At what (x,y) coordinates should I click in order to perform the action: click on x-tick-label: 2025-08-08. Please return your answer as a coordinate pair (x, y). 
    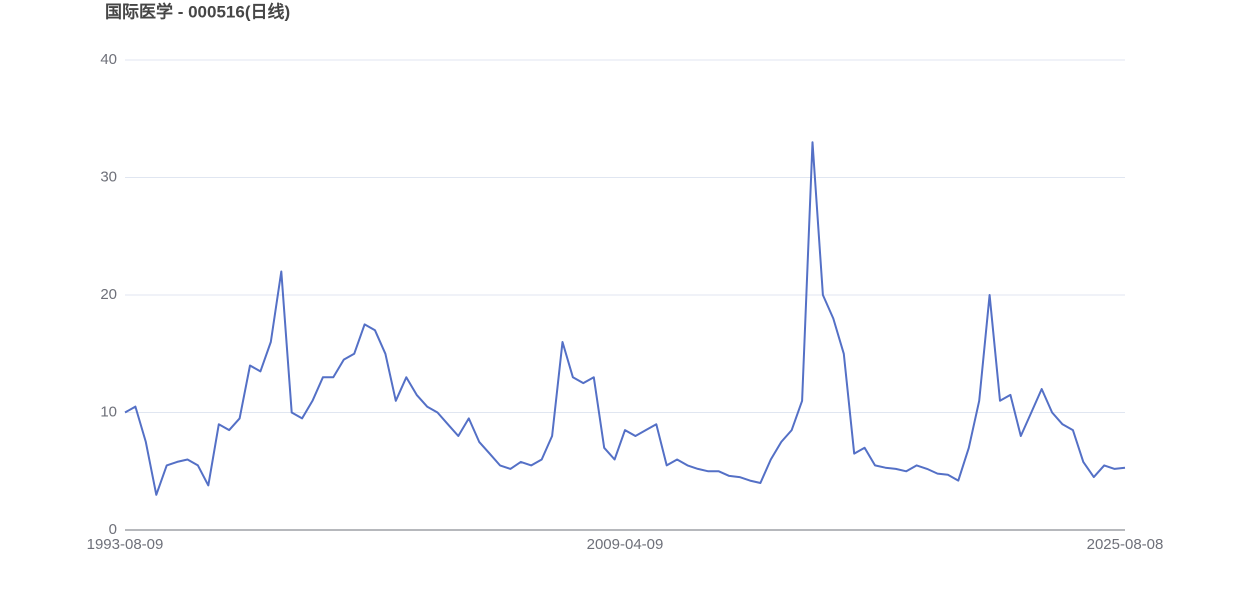
    Looking at the image, I should click on (1125, 544).